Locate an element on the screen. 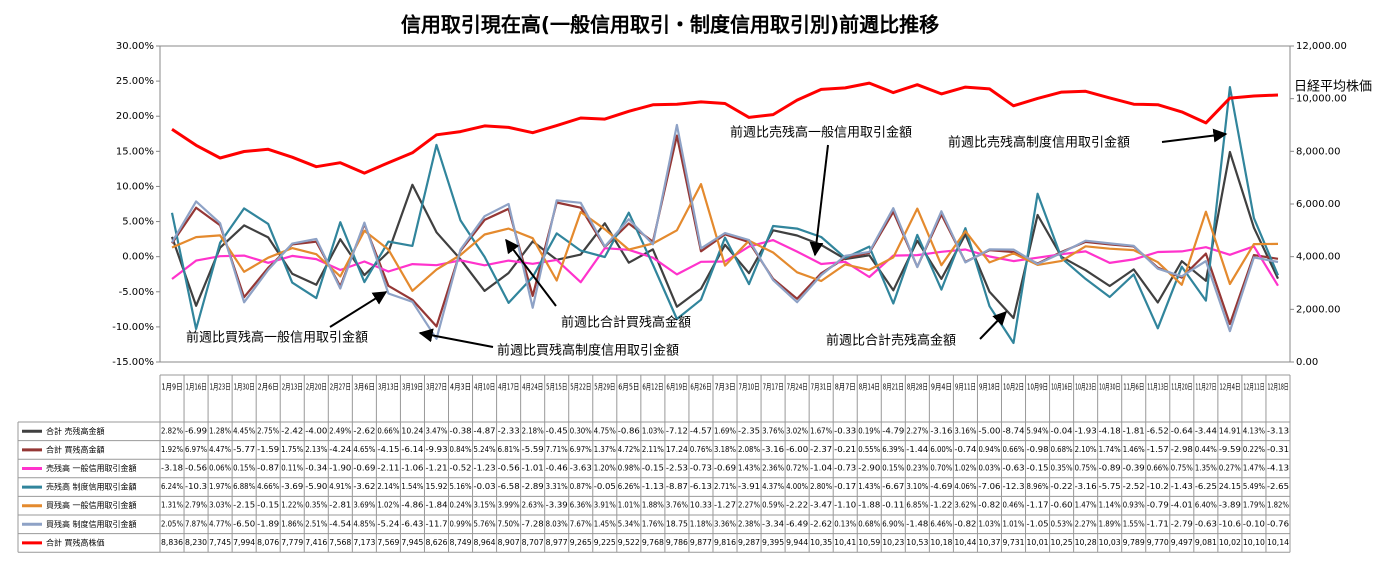 This screenshot has height=567, width=1386. table-cell: 1.89% is located at coordinates (1110, 523).